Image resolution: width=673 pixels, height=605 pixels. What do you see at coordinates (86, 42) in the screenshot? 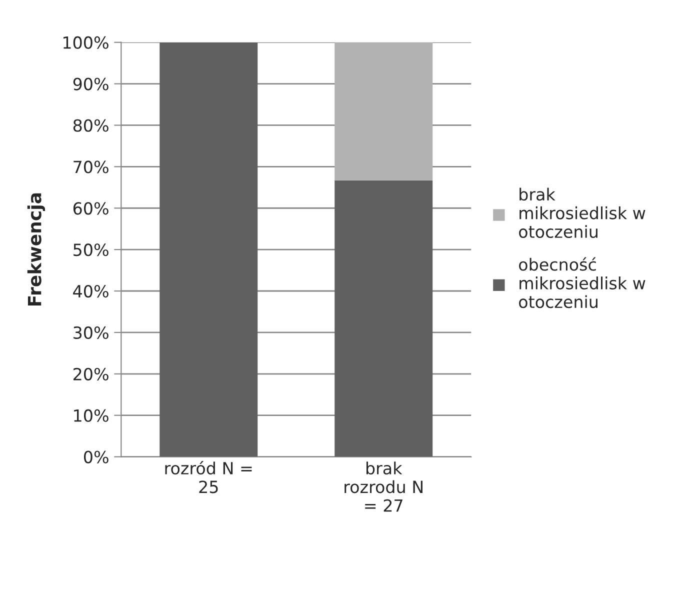
I see `y-tick-label: 100%` at bounding box center [86, 42].